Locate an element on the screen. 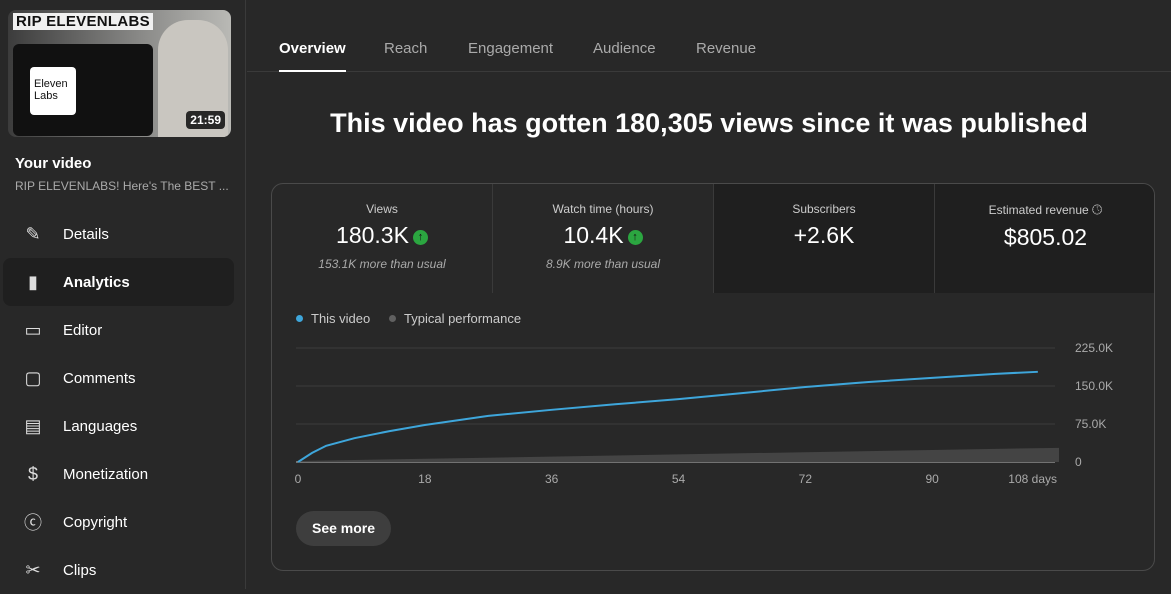 Image resolution: width=1171 pixels, height=594 pixels. x-tick-label: 18 is located at coordinates (425, 479).